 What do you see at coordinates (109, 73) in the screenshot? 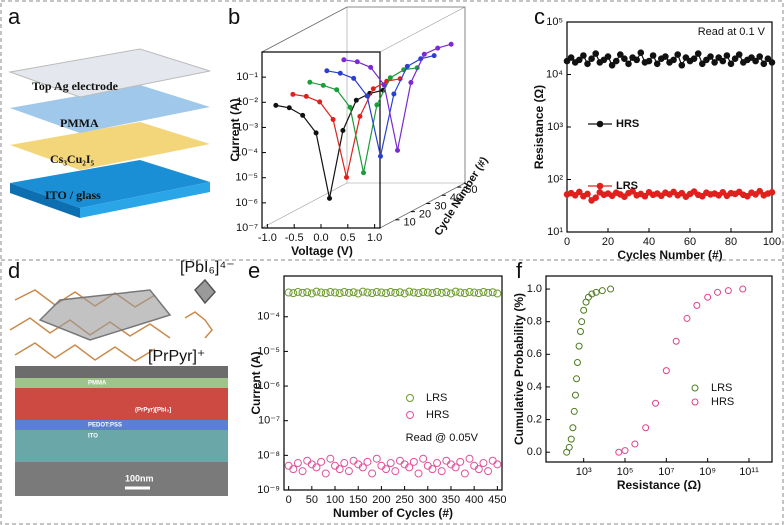
I see `layer-ag` at bounding box center [109, 73].